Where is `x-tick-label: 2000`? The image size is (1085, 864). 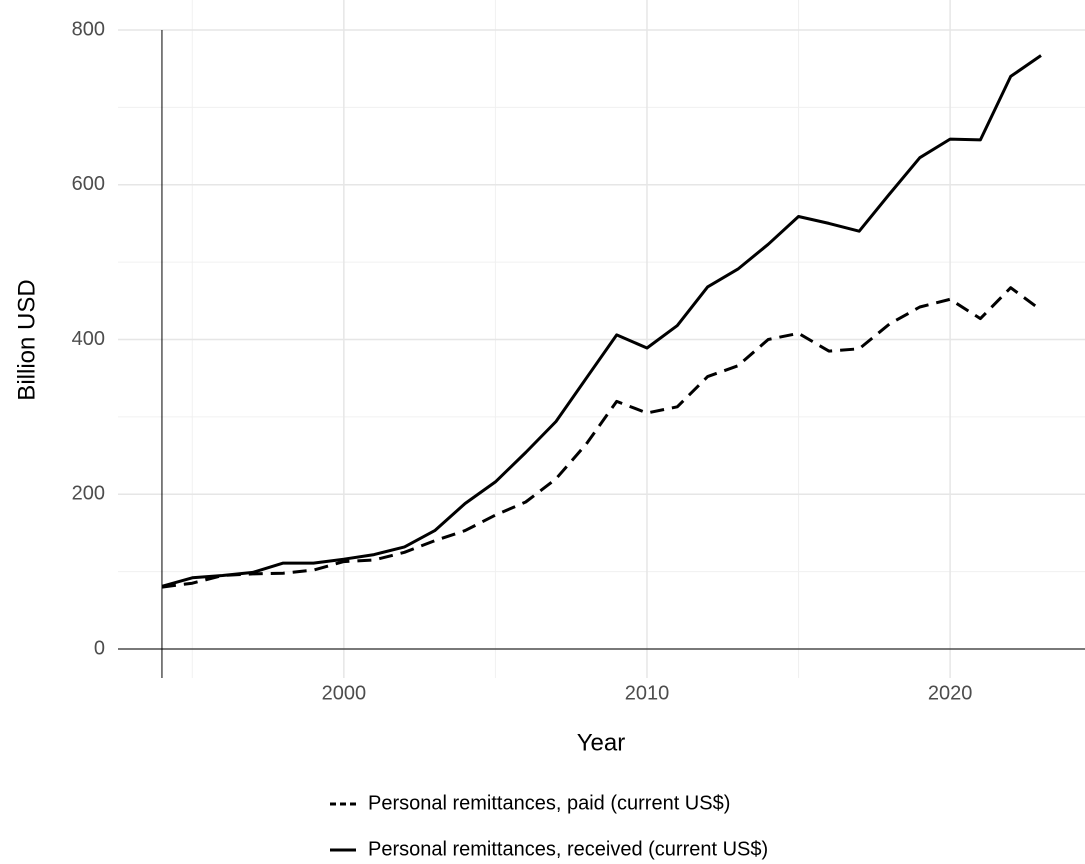 x-tick-label: 2000 is located at coordinates (344, 693).